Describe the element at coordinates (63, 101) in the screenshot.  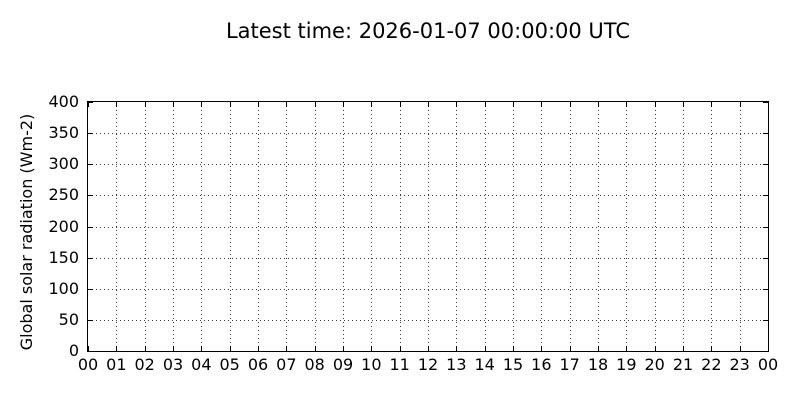
I see `y-tick-label: 400` at that location.